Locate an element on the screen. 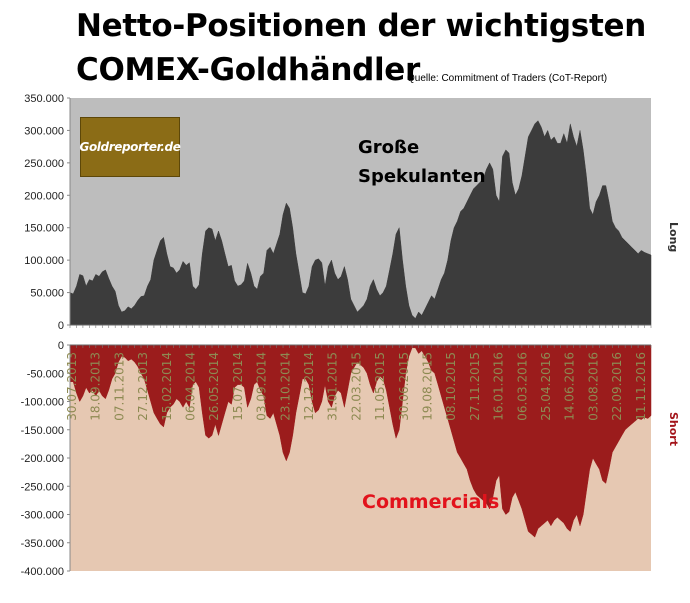 The height and width of the screenshot is (603, 690). x-tick-label: 19.08.2015 is located at coordinates (428, 386).